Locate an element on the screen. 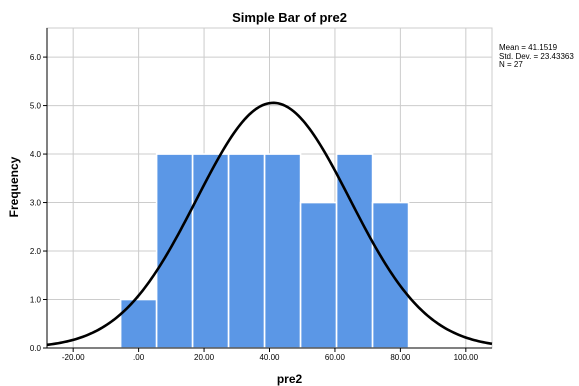 This screenshot has height=386, width=579. x-tick-label: 60.00 is located at coordinates (335, 357).